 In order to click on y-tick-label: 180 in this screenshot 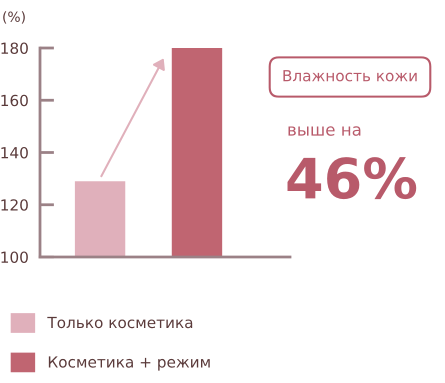, I will do `click(14, 48)`.